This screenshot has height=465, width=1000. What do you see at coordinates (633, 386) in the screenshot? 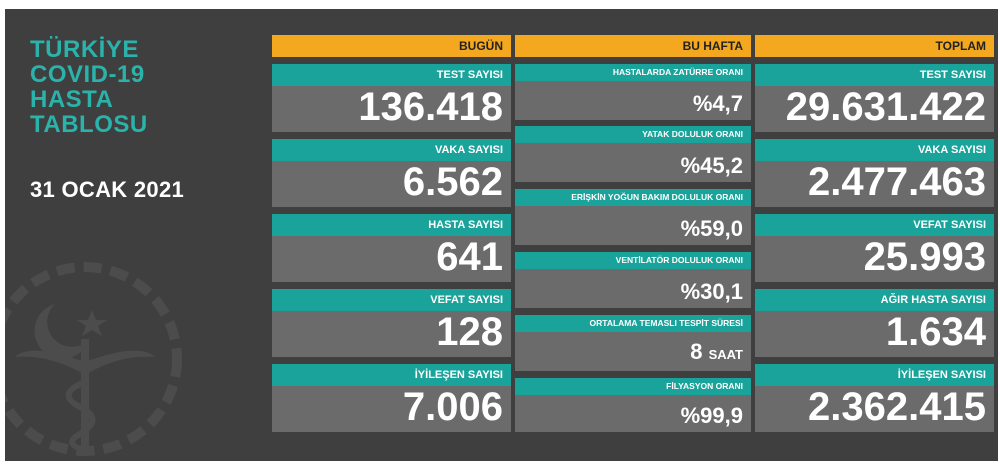
I see `card-label: FİLYASYON ORANI` at bounding box center [633, 386].